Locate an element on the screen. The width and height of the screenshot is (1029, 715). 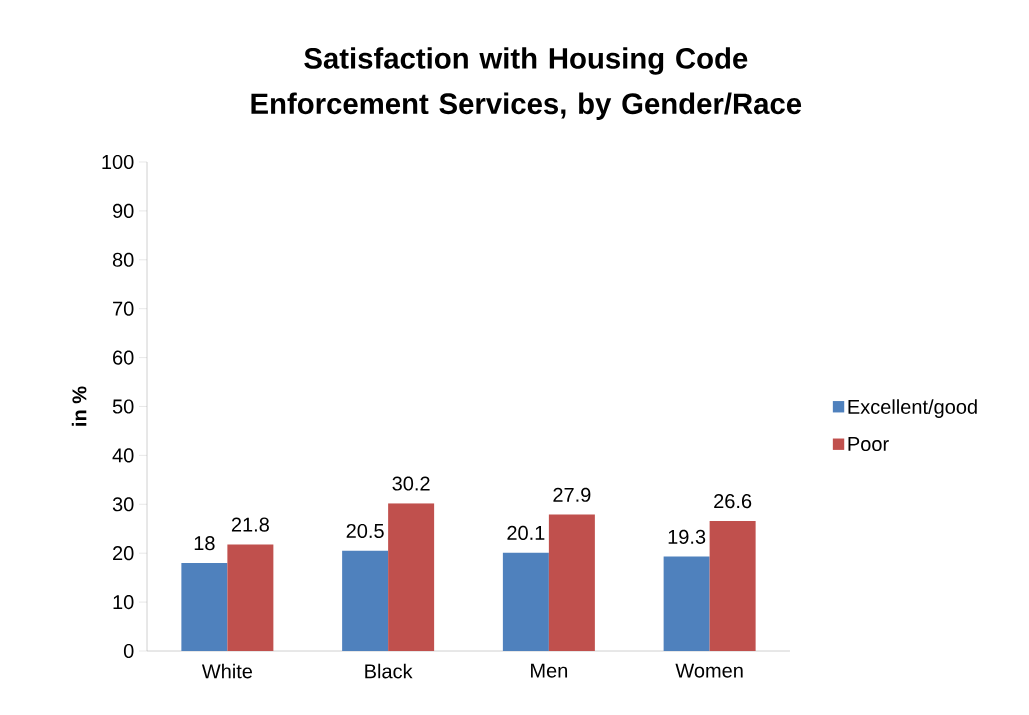
x-tick-label: Men is located at coordinates (549, 670).